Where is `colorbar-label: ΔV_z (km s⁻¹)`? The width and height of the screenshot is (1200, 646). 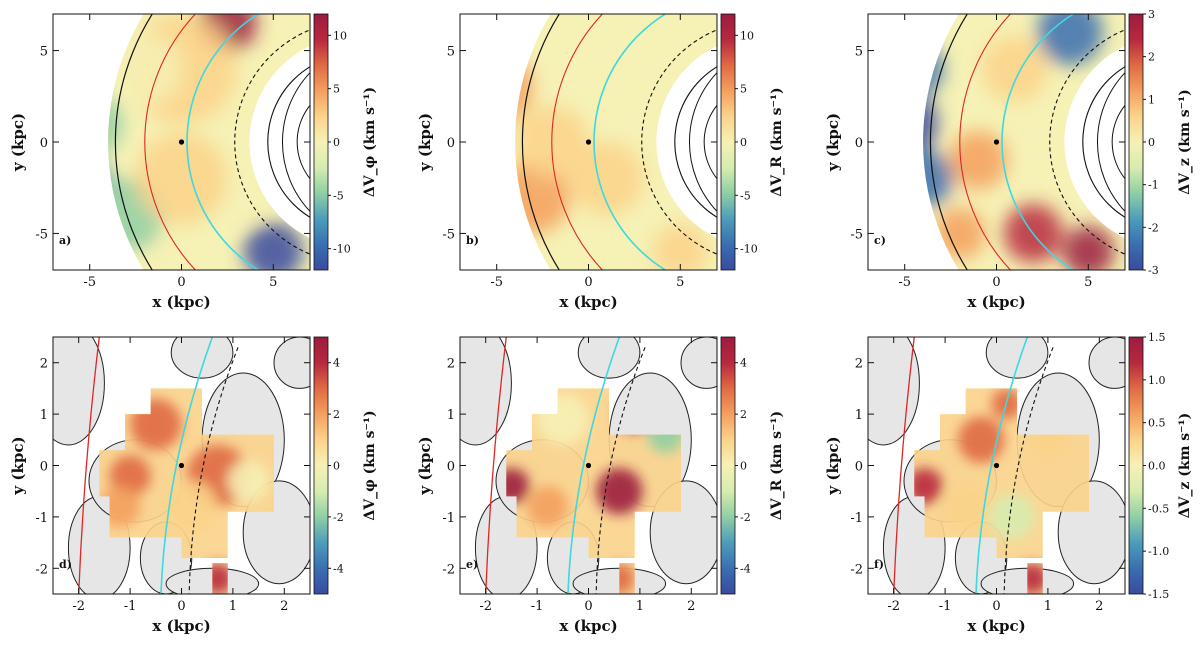 colorbar-label: ΔV_z (km s⁻¹) is located at coordinates (1185, 142).